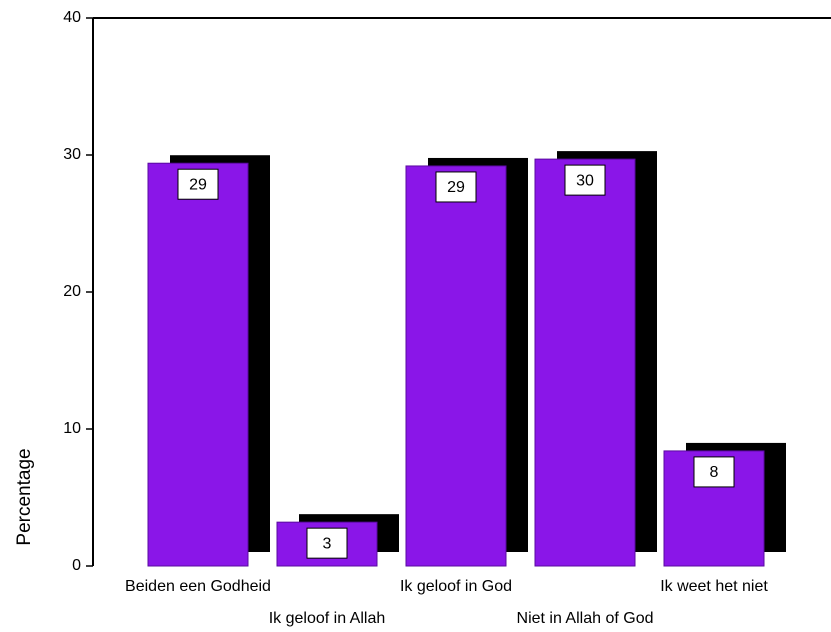  Describe the element at coordinates (327, 618) in the screenshot. I see `x-tick-label: Ik geloof in Allah` at that location.